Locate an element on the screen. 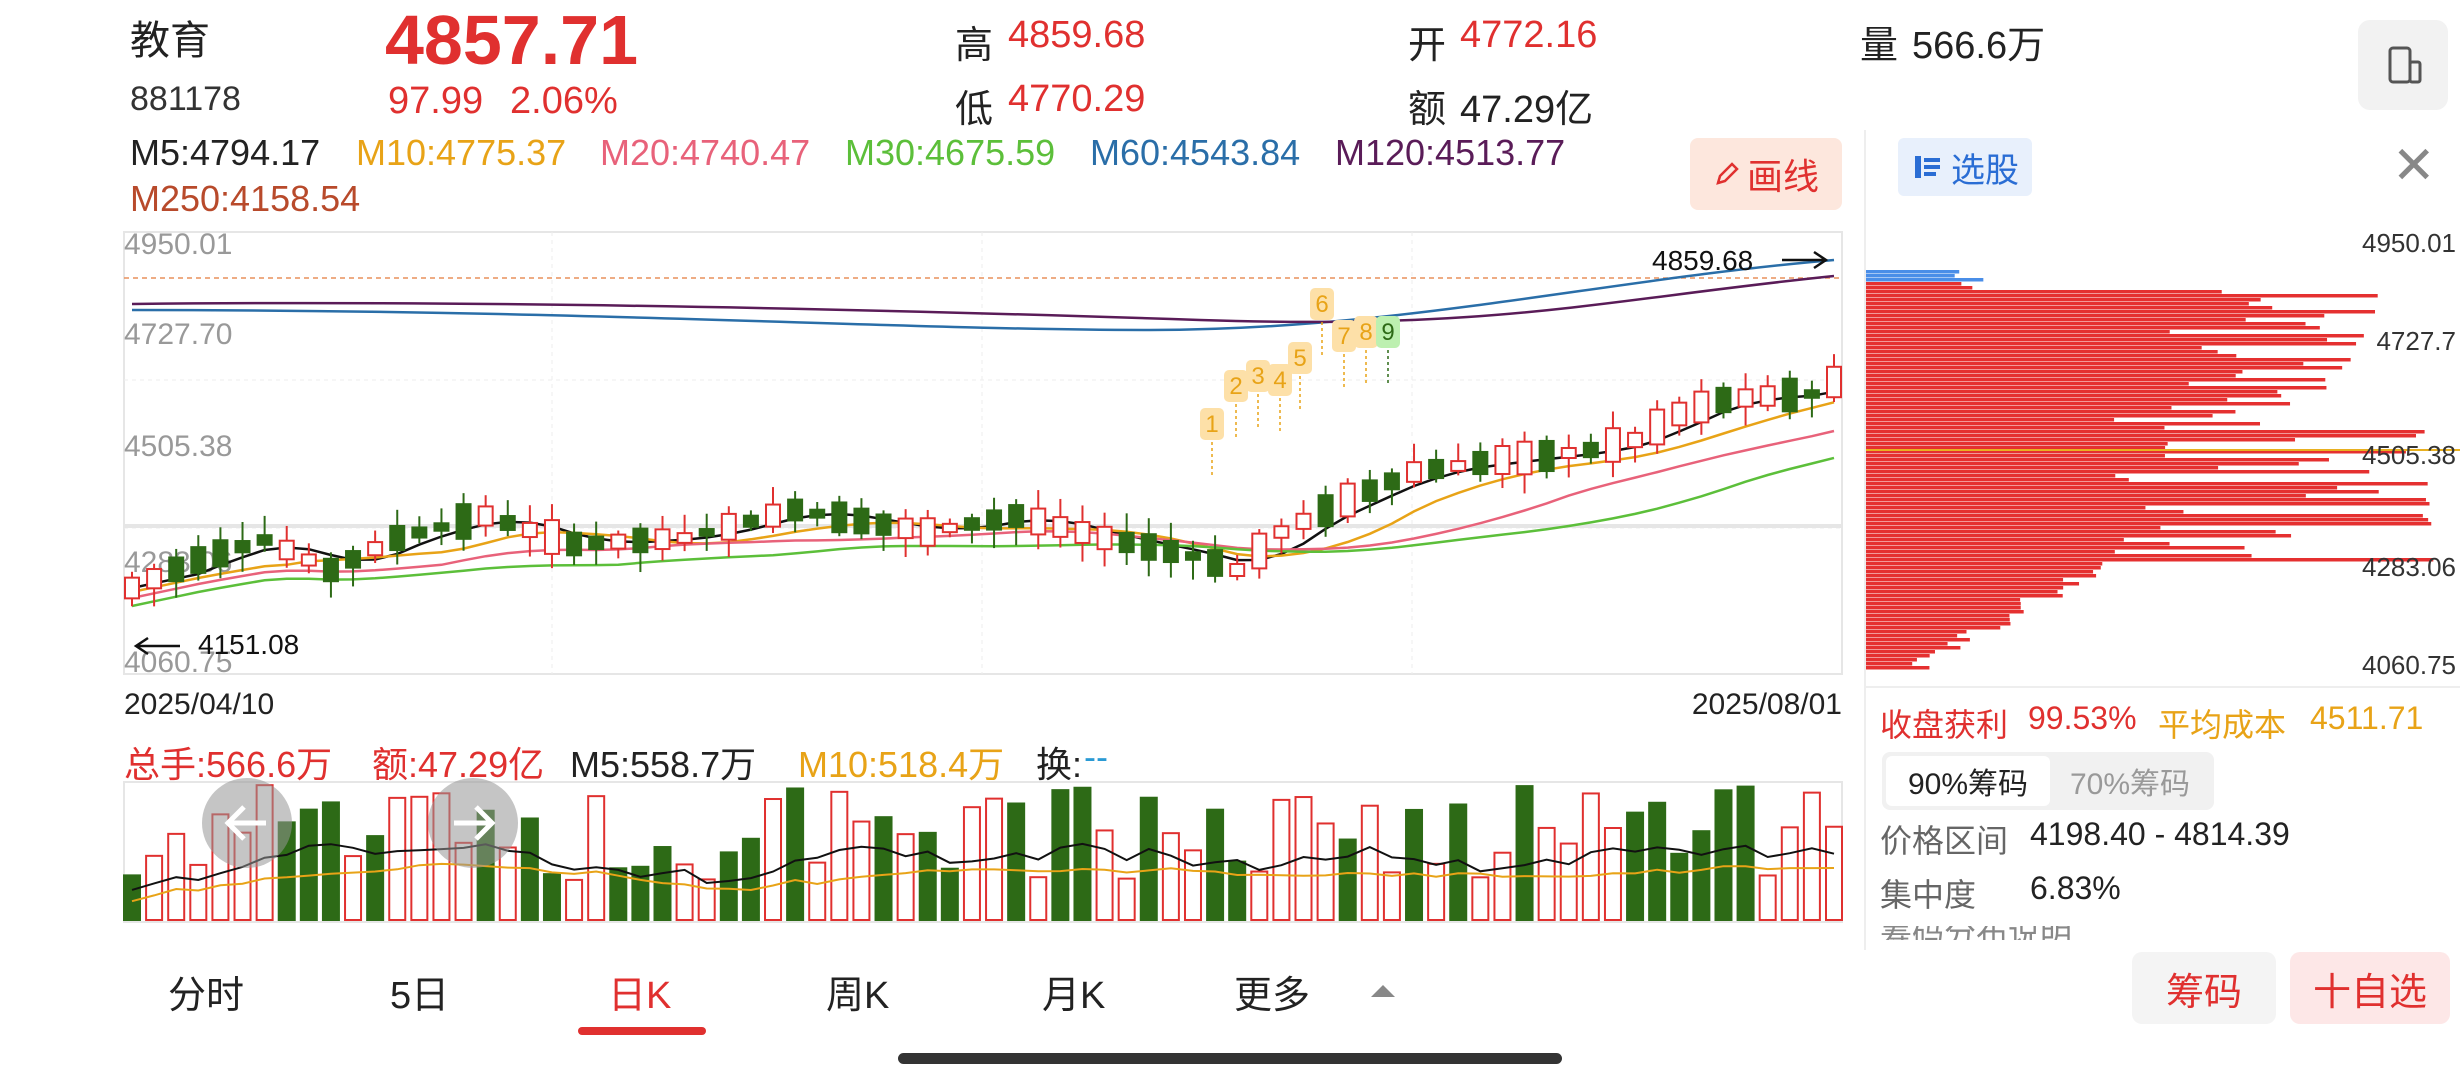 The width and height of the screenshot is (2460, 1080). date-start-label: 2025/04/10 is located at coordinates (199, 704).